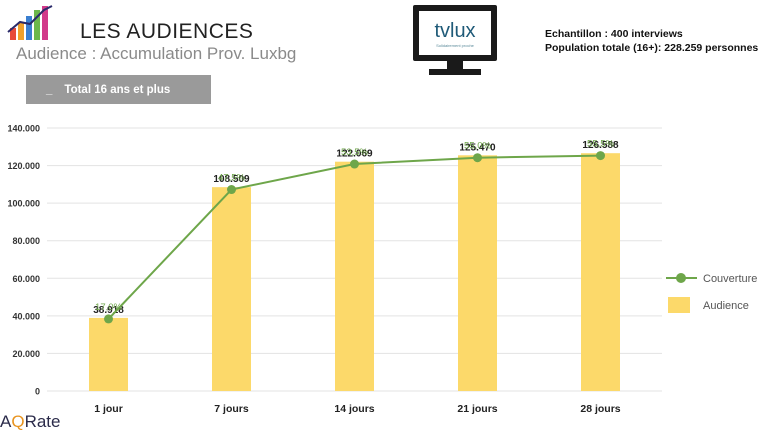  Describe the element at coordinates (455, 45) in the screenshot. I see `tv-logo-tagline: Solidairement proche` at that location.